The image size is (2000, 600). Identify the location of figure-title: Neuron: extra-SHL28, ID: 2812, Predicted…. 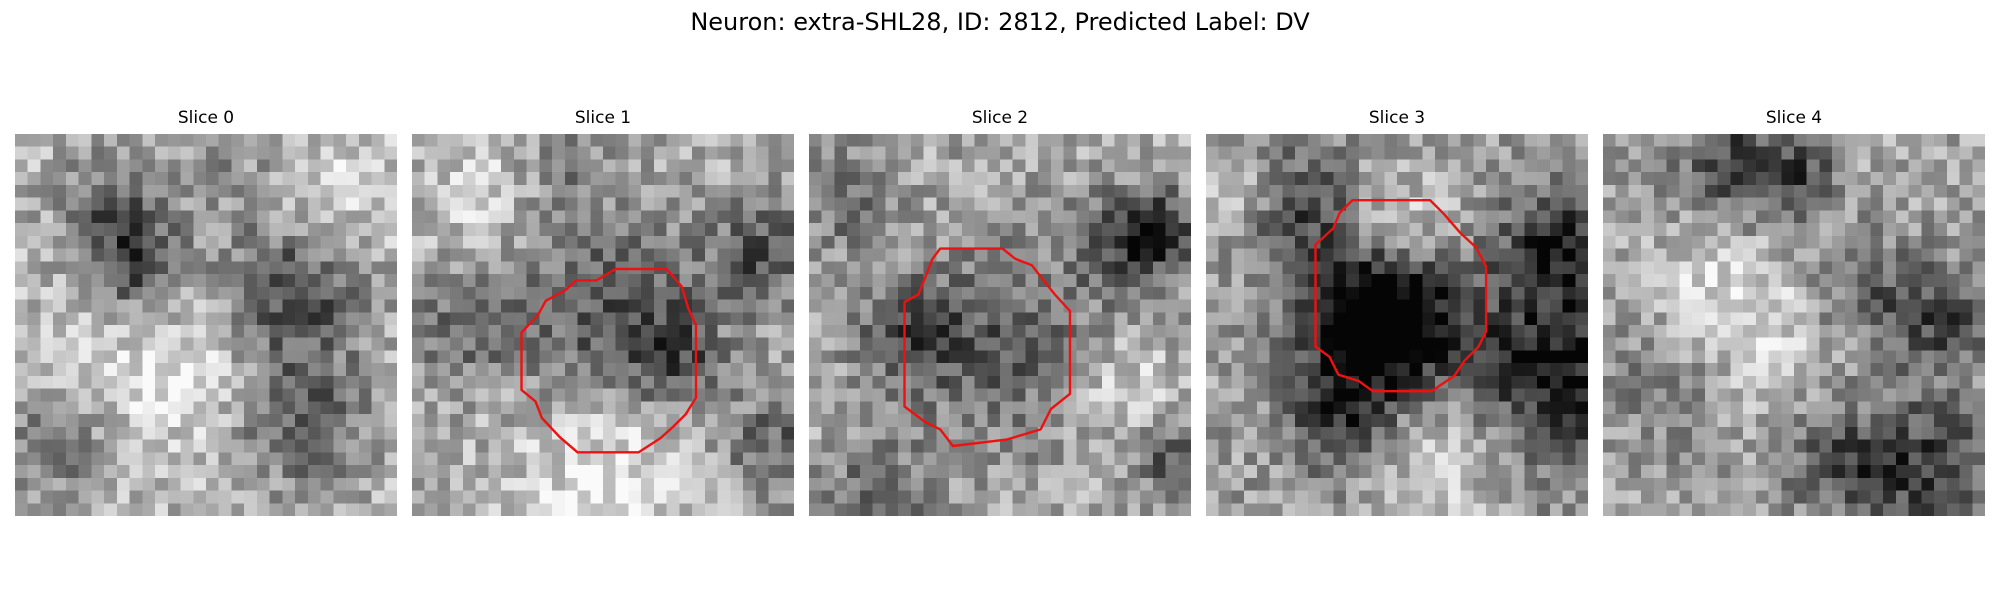
(1000, 22).